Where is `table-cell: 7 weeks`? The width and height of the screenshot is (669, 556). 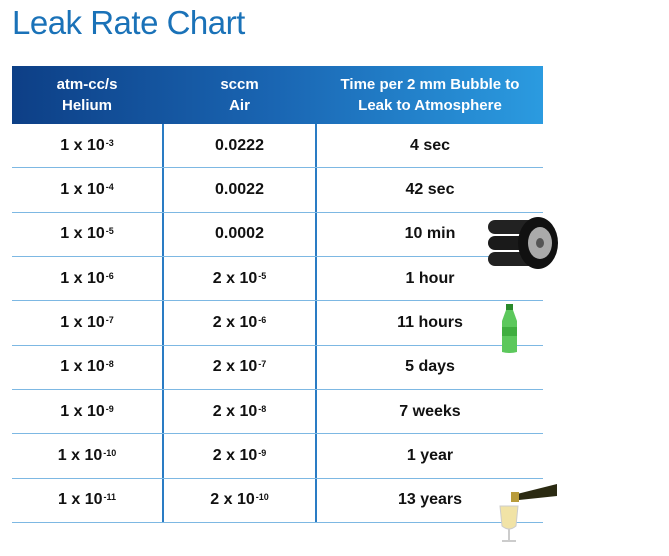 table-cell: 7 weeks is located at coordinates (430, 411).